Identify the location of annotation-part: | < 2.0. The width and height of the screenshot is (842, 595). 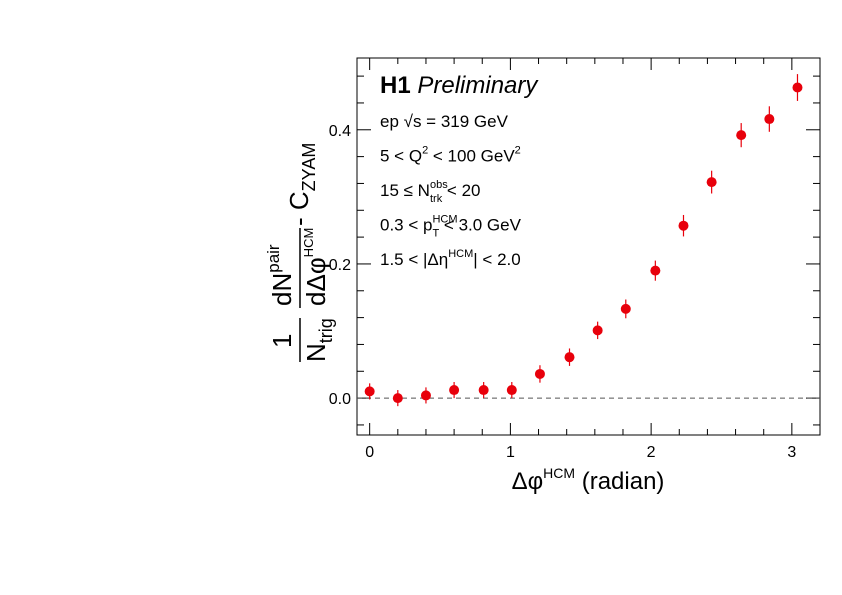
(496, 259).